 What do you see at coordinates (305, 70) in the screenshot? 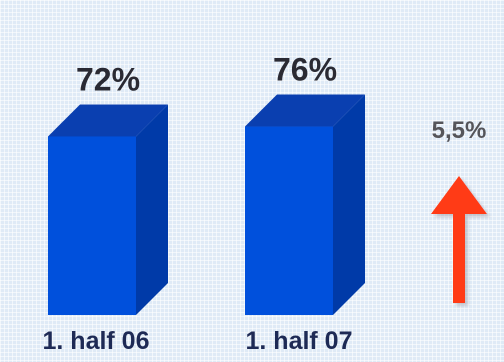
I see `data-label: 76%` at bounding box center [305, 70].